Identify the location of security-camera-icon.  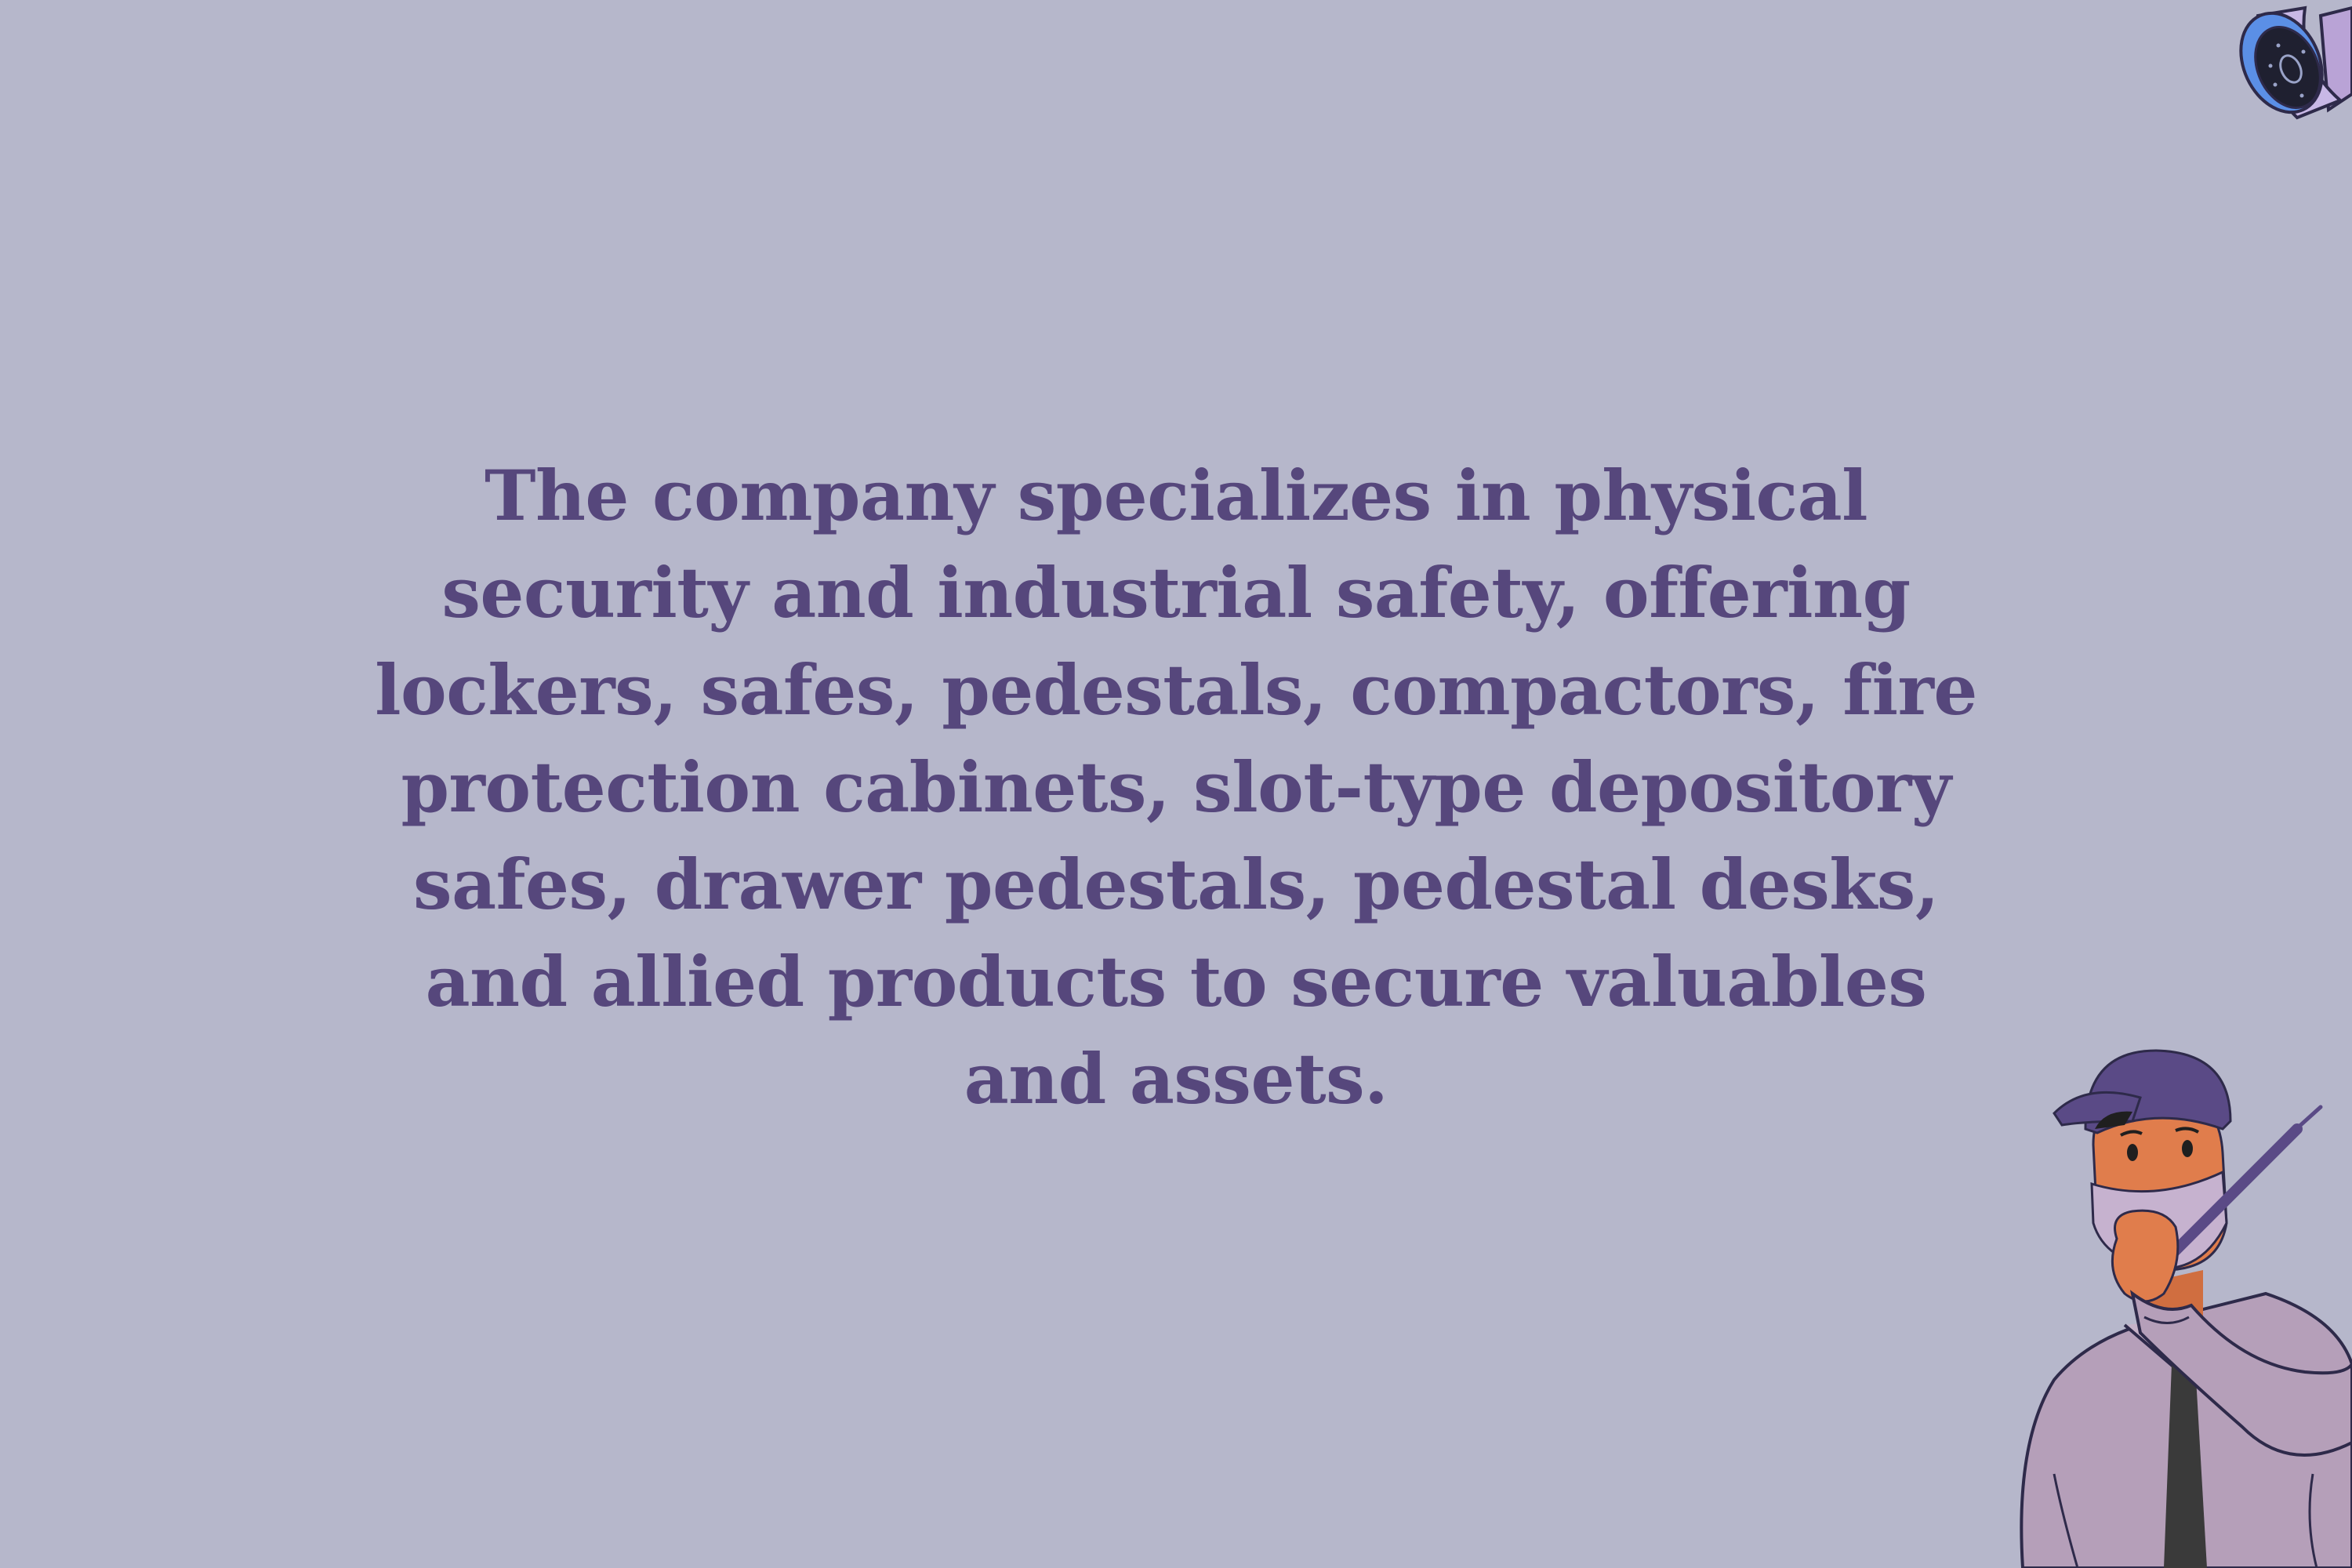
(2295, 62).